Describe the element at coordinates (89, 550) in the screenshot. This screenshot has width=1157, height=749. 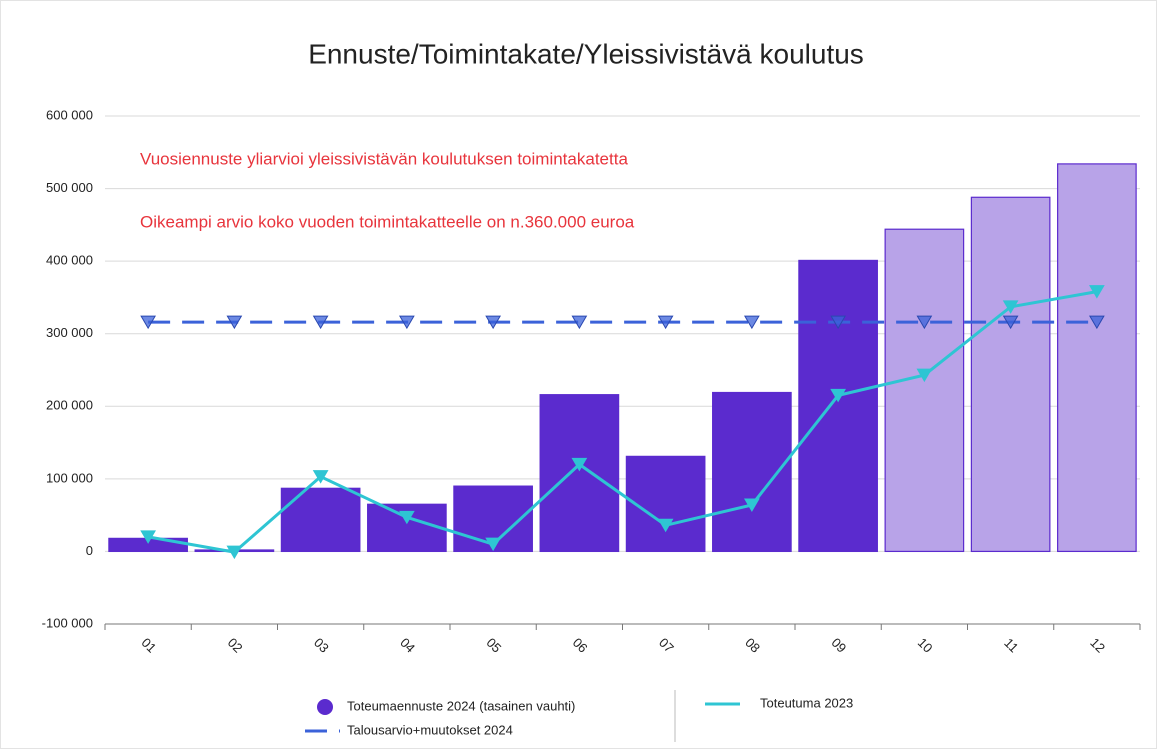
I see `y-tick-label: 0` at that location.